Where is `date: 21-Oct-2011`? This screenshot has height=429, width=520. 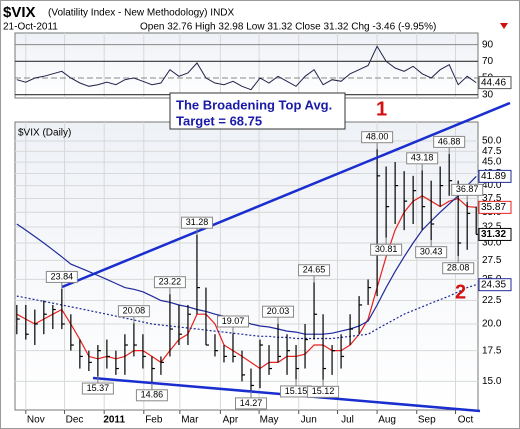
date: 21-Oct-2011 is located at coordinates (30, 27).